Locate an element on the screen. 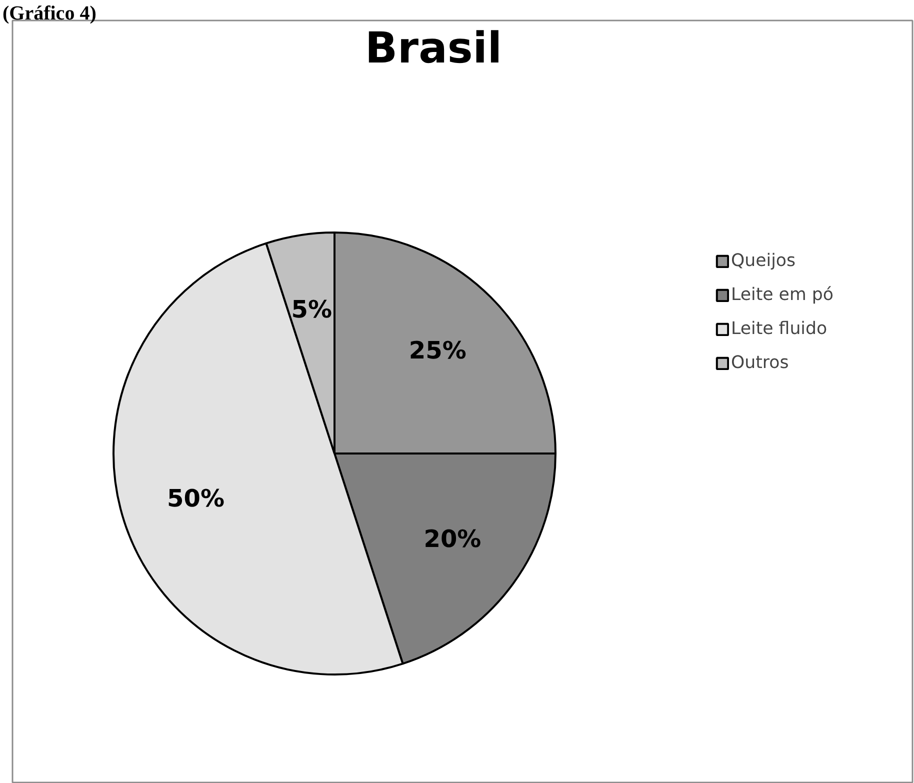 Image resolution: width=914 pixels, height=783 pixels. data-label: 5% is located at coordinates (311, 309).